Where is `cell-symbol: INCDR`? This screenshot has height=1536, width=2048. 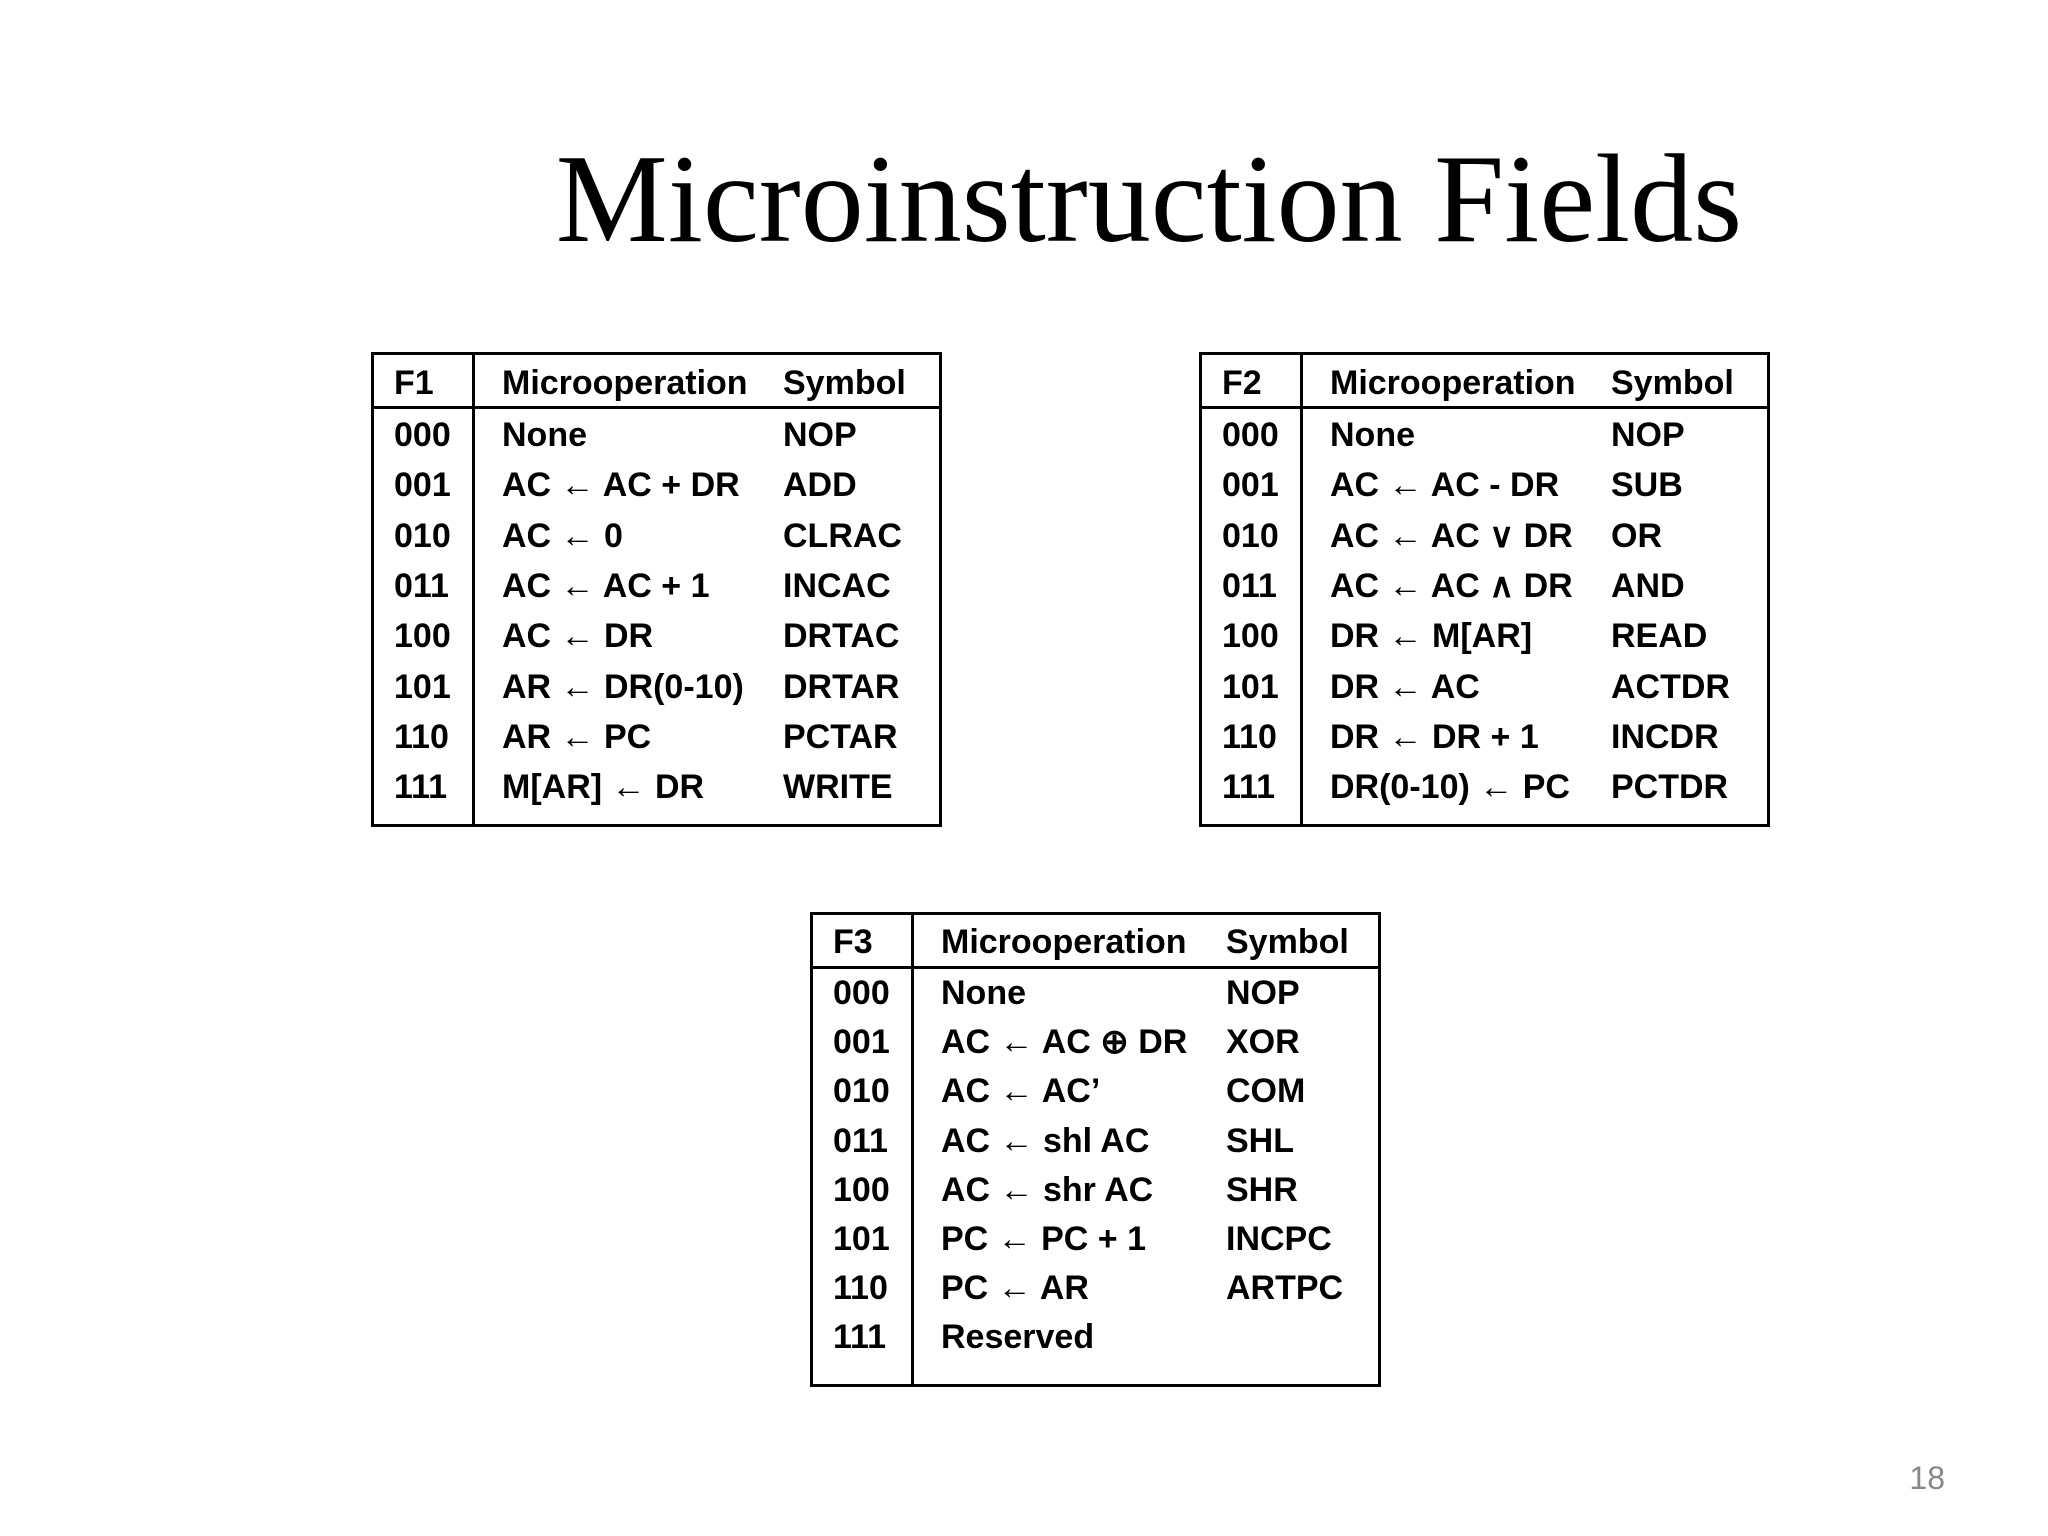
cell-symbol: INCDR is located at coordinates (1665, 736).